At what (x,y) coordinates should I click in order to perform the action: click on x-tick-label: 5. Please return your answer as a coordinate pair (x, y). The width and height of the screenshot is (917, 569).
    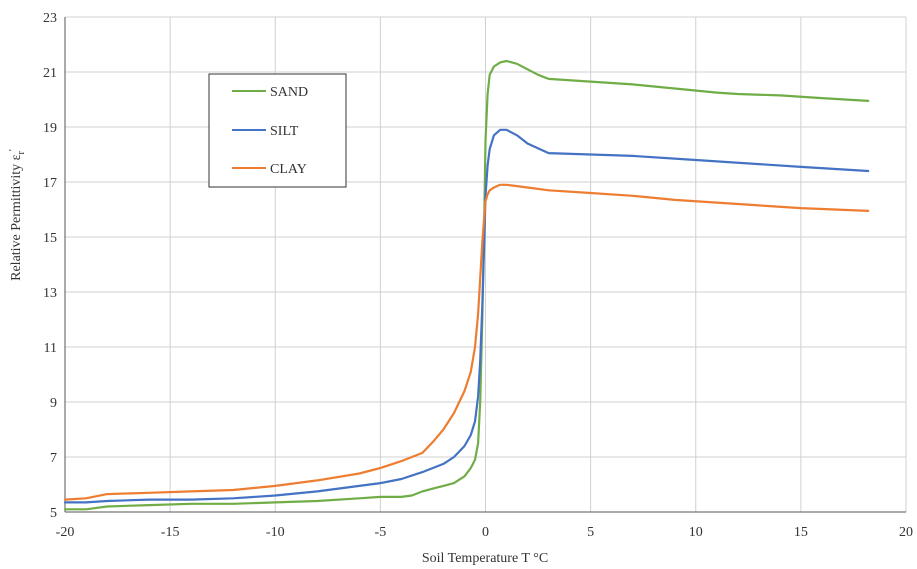
    Looking at the image, I should click on (590, 532).